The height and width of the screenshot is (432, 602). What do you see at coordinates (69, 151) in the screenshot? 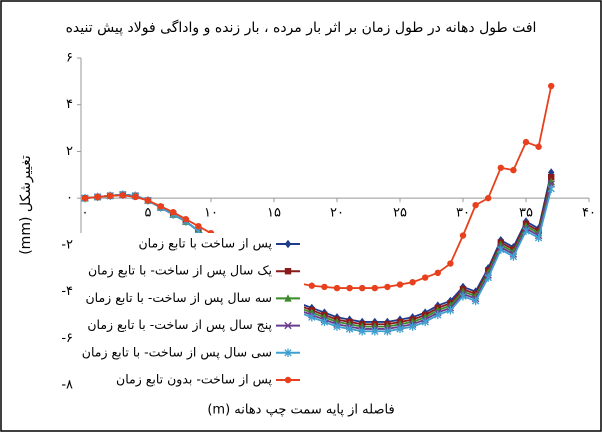
I see `y-tick-label: ۲` at bounding box center [69, 151].